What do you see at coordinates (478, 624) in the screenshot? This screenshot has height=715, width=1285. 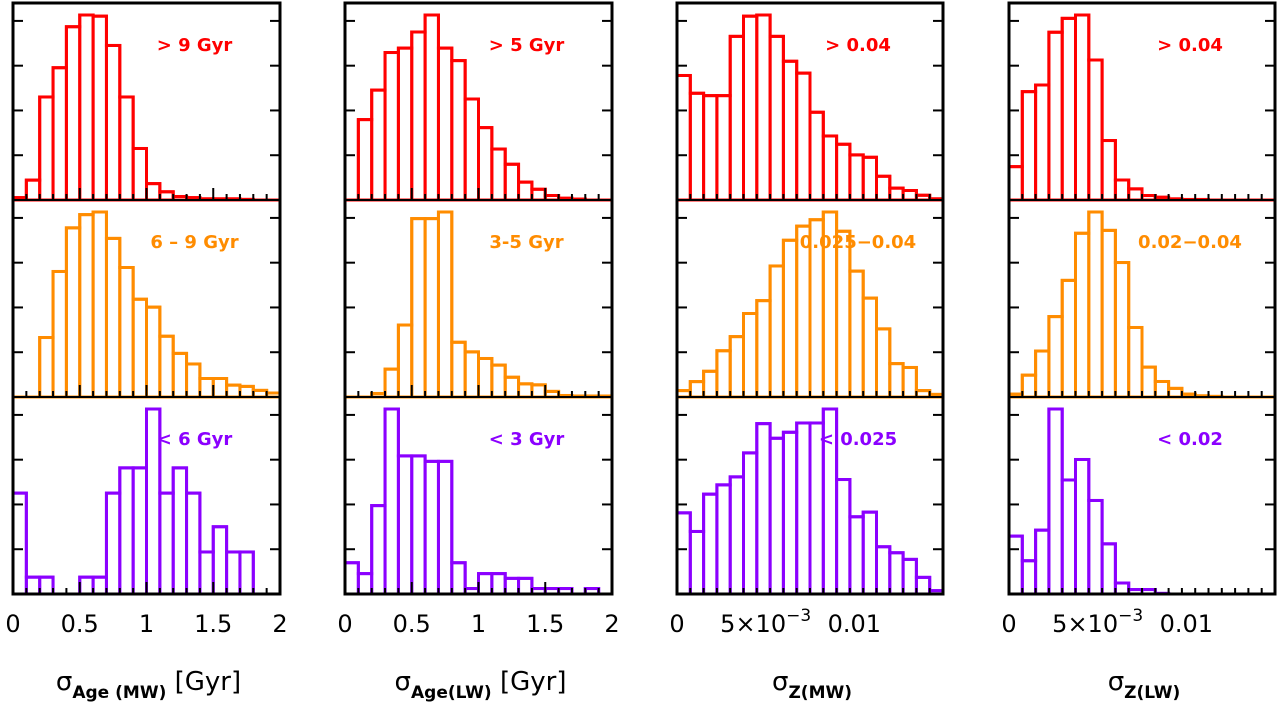 I see `x-tick-label: 1` at bounding box center [478, 624].